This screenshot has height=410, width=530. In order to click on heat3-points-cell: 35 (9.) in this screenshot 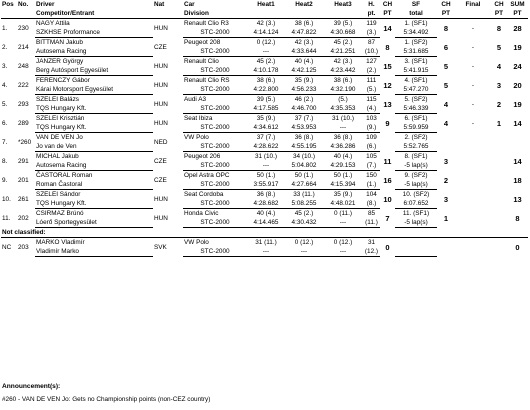, I will do `click(343, 194)`.